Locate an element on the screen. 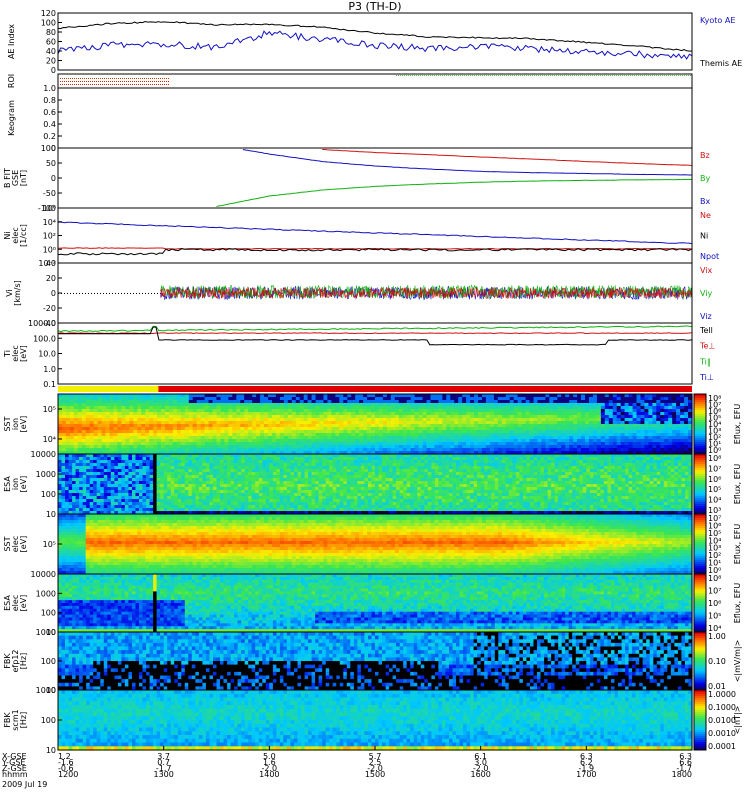 The width and height of the screenshot is (750, 800). ytick-esa_i: 1000 is located at coordinates (46, 474).